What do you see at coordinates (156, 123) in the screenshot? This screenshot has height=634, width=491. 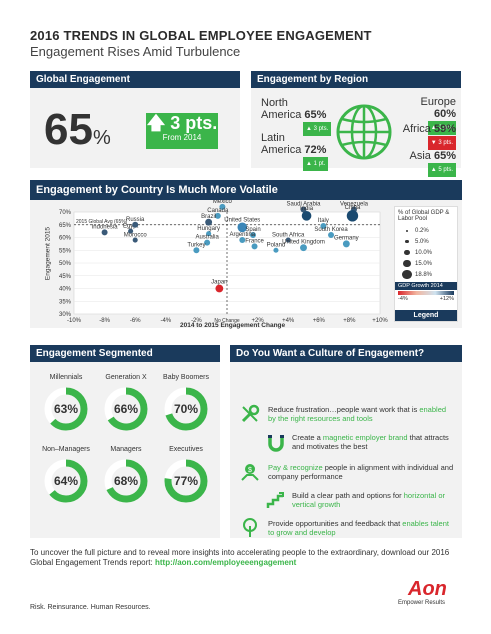 I see `up-arrow-icon: 🡅` at bounding box center [156, 123].